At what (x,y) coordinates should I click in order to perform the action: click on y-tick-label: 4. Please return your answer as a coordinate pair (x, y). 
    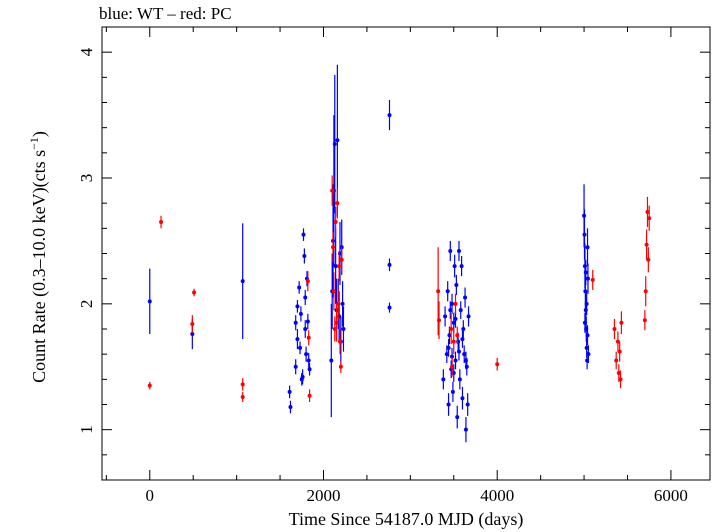
    Looking at the image, I should click on (86, 51).